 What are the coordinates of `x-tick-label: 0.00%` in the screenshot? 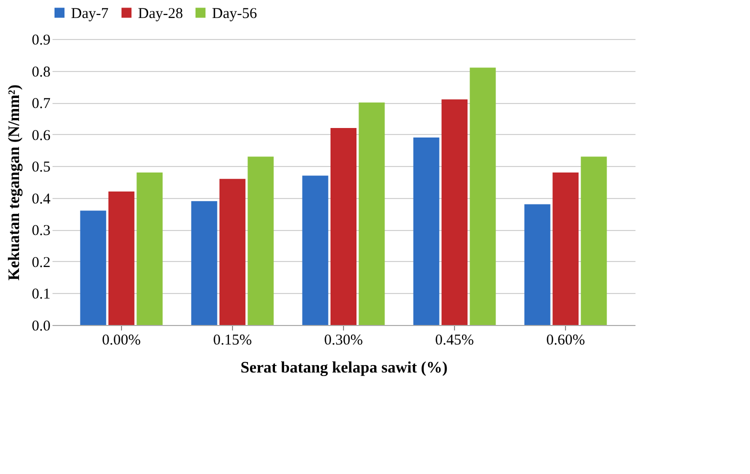 It's located at (121, 340).